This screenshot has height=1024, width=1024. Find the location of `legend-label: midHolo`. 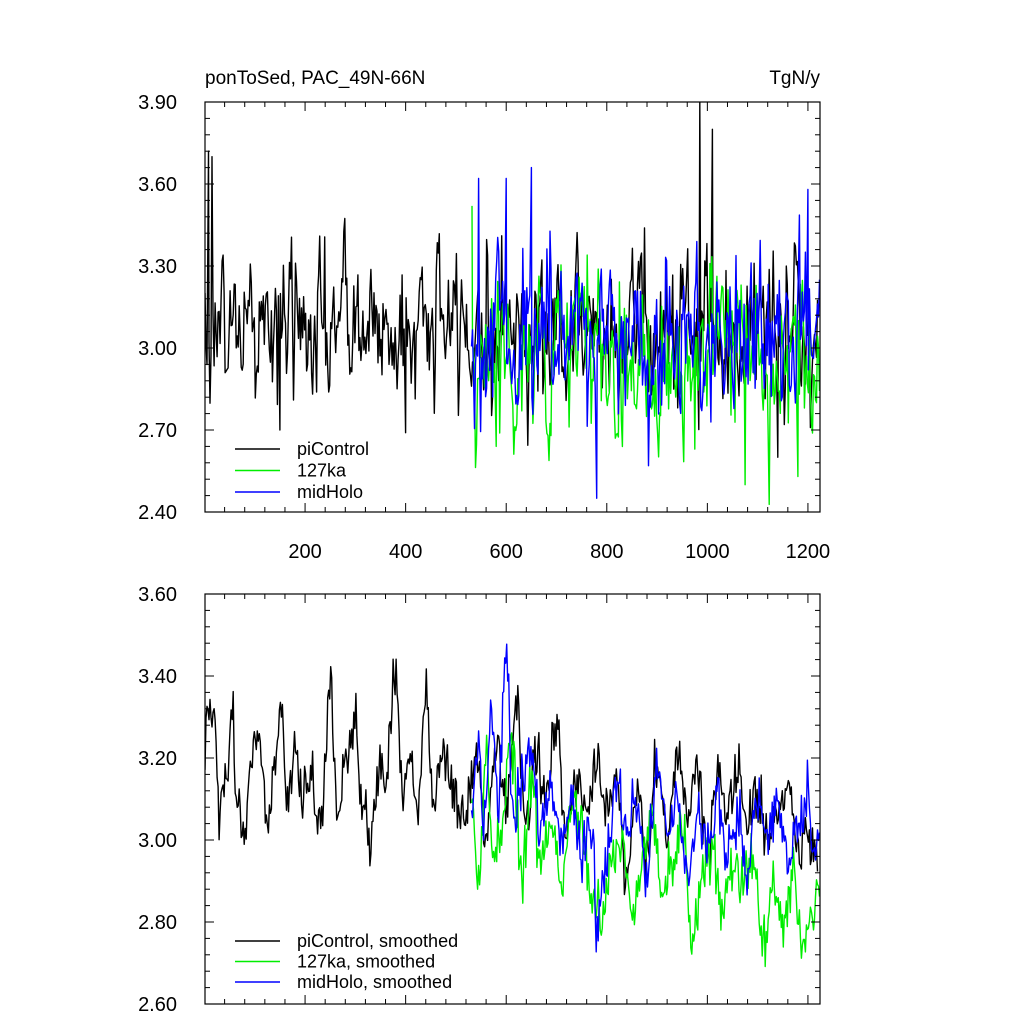

legend-label: midHolo is located at coordinates (330, 492).